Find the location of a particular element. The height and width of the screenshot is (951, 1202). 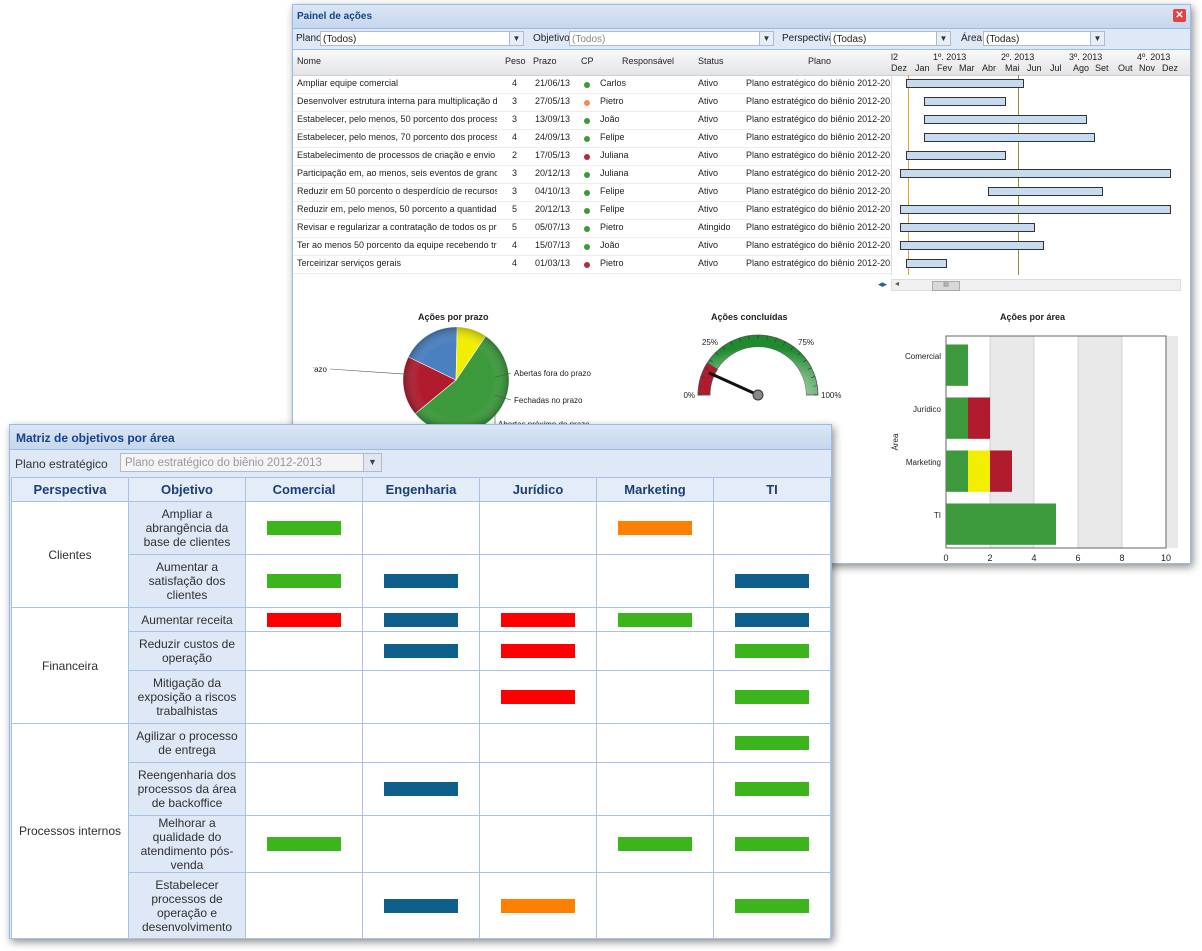

gantt-scrollbar: ◂▸ ◂ III is located at coordinates (1029, 285).